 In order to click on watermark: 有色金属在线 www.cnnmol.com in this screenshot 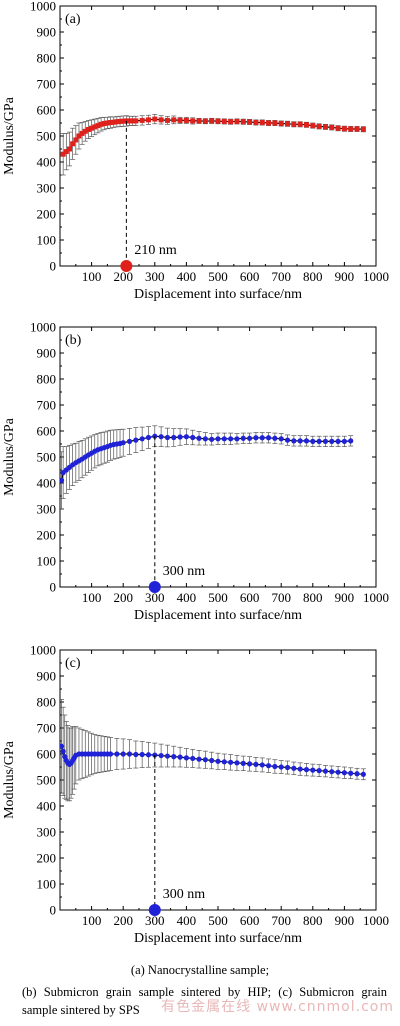, I will do `click(277, 1007)`.